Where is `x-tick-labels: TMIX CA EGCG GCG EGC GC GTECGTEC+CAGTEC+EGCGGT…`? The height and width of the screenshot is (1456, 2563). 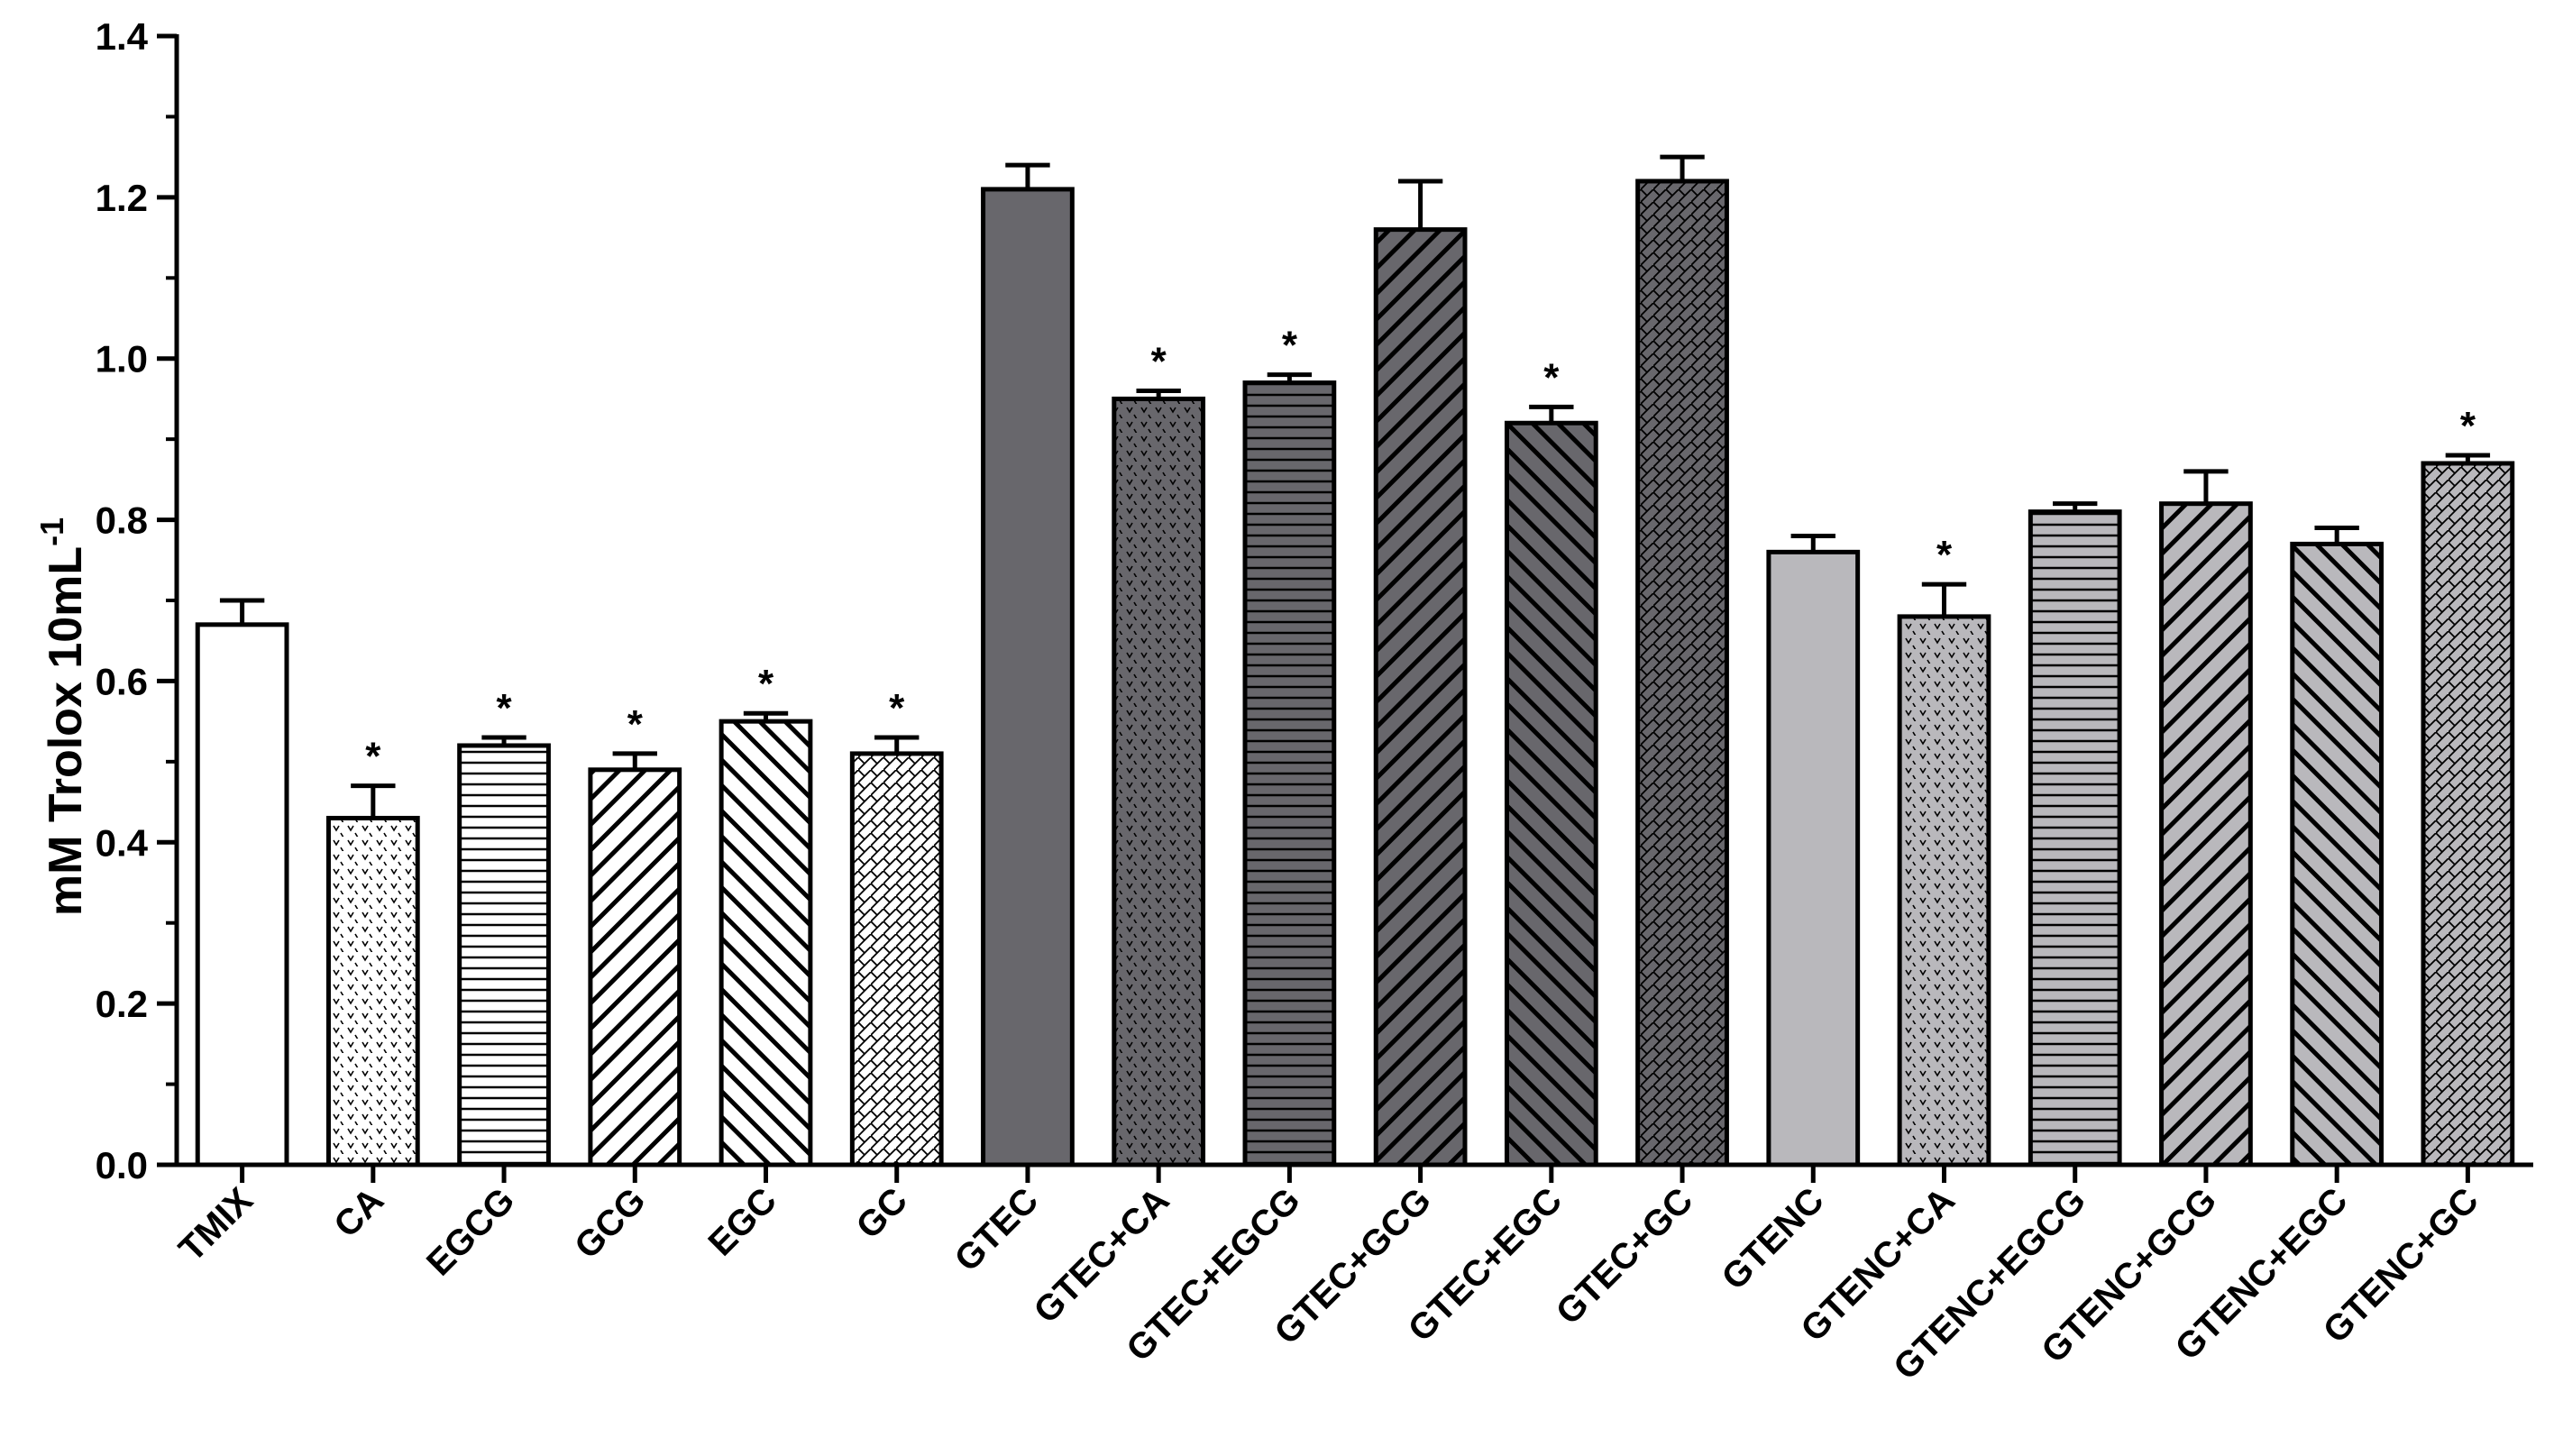
x-tick-labels: TMIX CA EGCG GCG EGC GC GTECGTEC+CAGTEC+EGCGGT… is located at coordinates (1328, 1284).